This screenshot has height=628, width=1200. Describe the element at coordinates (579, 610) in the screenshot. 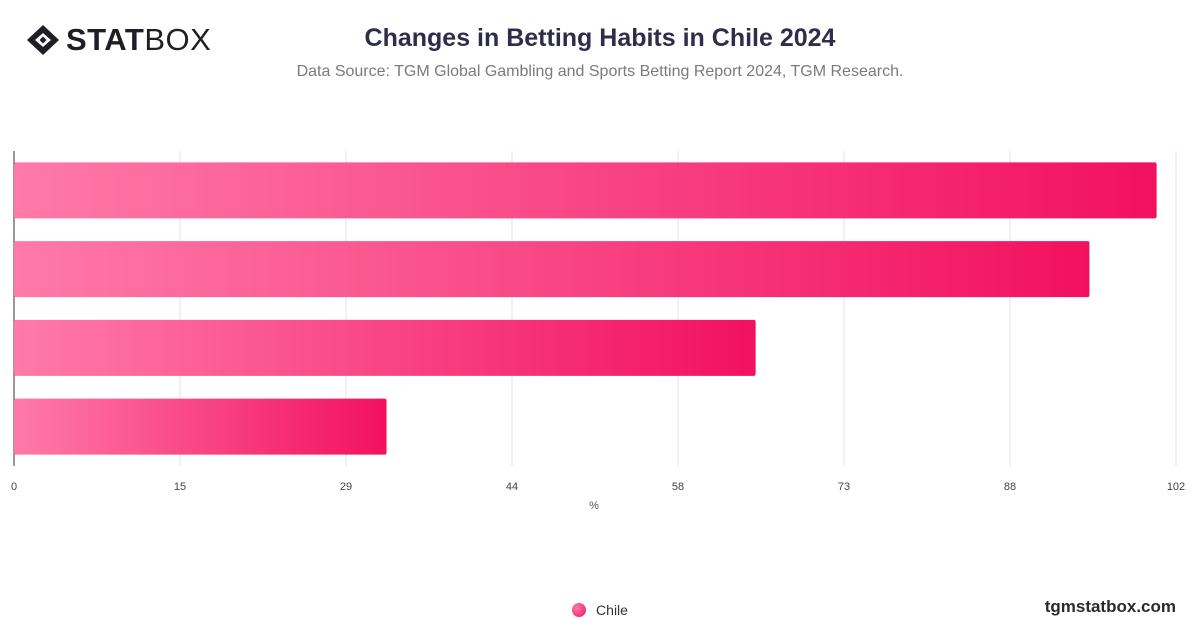

I see `legend-swatch` at that location.